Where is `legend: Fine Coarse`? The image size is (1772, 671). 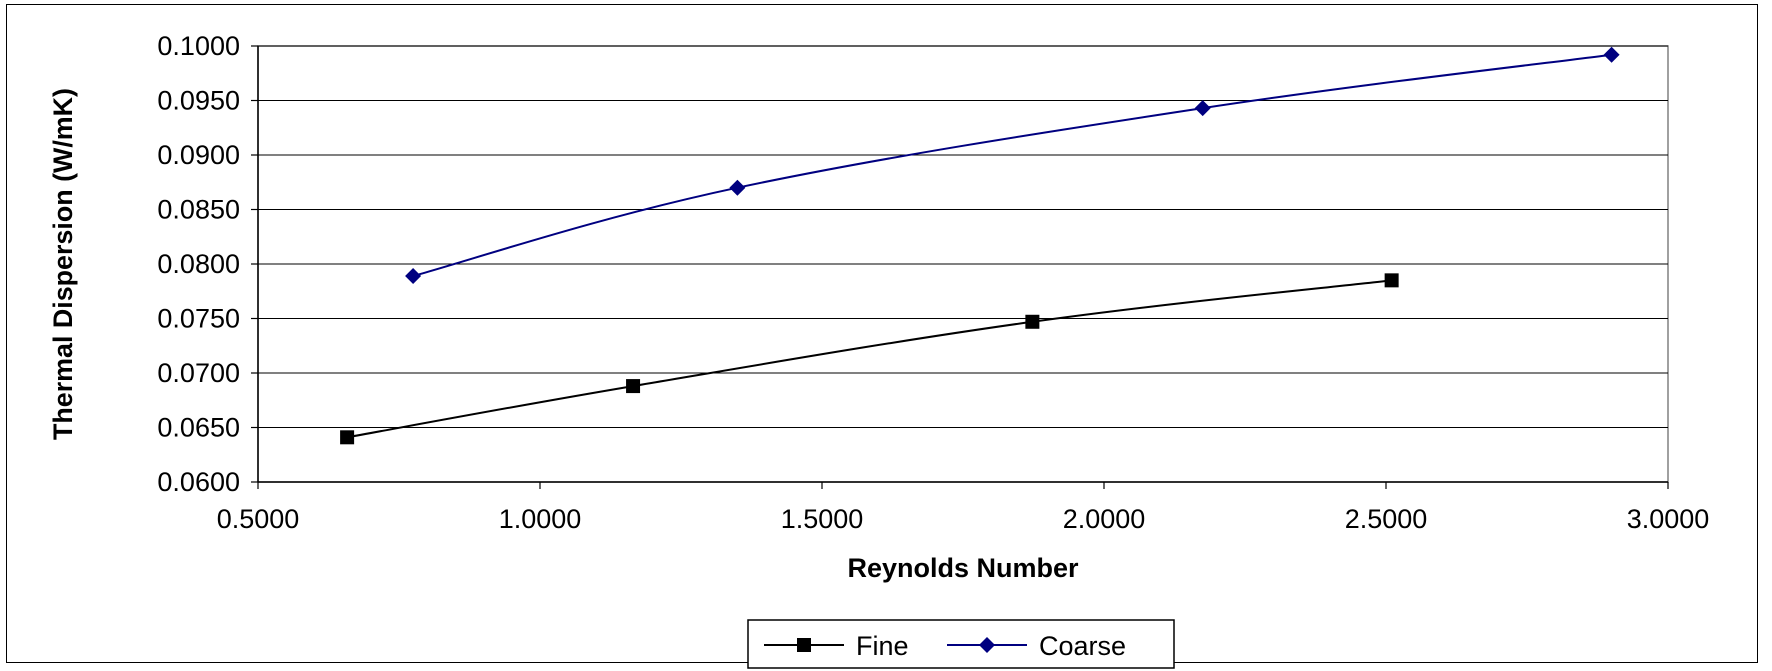 legend: Fine Coarse is located at coordinates (961, 644).